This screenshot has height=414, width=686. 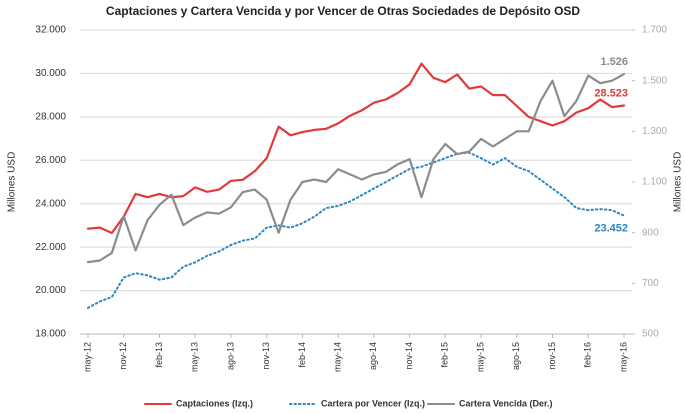 What do you see at coordinates (650, 283) in the screenshot?
I see `y2-tick-label: 700` at bounding box center [650, 283].